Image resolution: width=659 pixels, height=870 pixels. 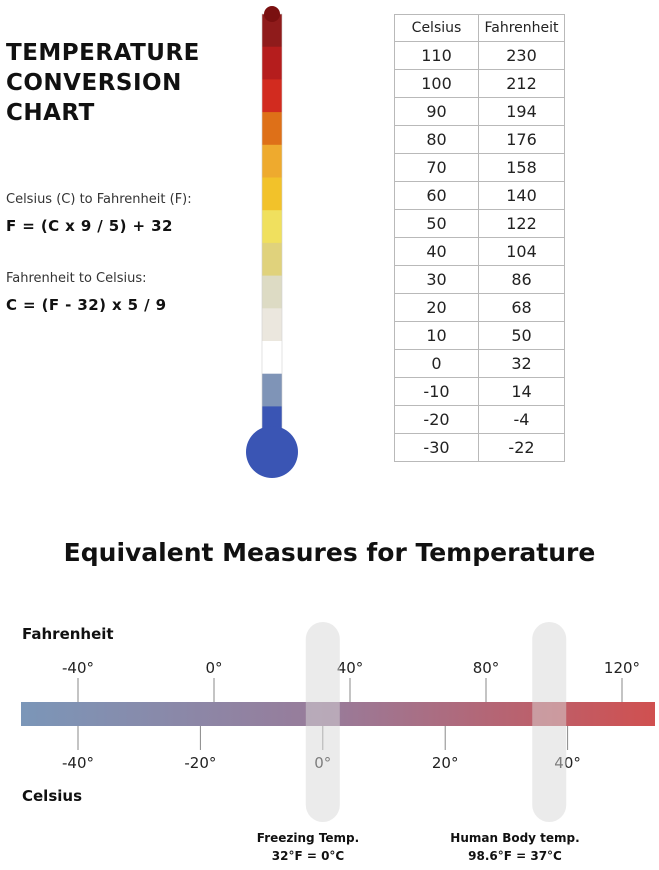 What do you see at coordinates (436, 139) in the screenshot?
I see `celsius-cell: 80` at bounding box center [436, 139].